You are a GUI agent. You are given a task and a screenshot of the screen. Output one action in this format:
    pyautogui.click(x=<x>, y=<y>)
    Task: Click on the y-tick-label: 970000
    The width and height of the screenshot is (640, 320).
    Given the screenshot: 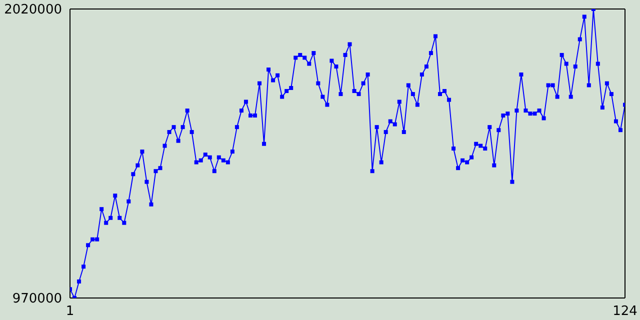 What is the action you would take?
    pyautogui.click(x=37, y=299)
    